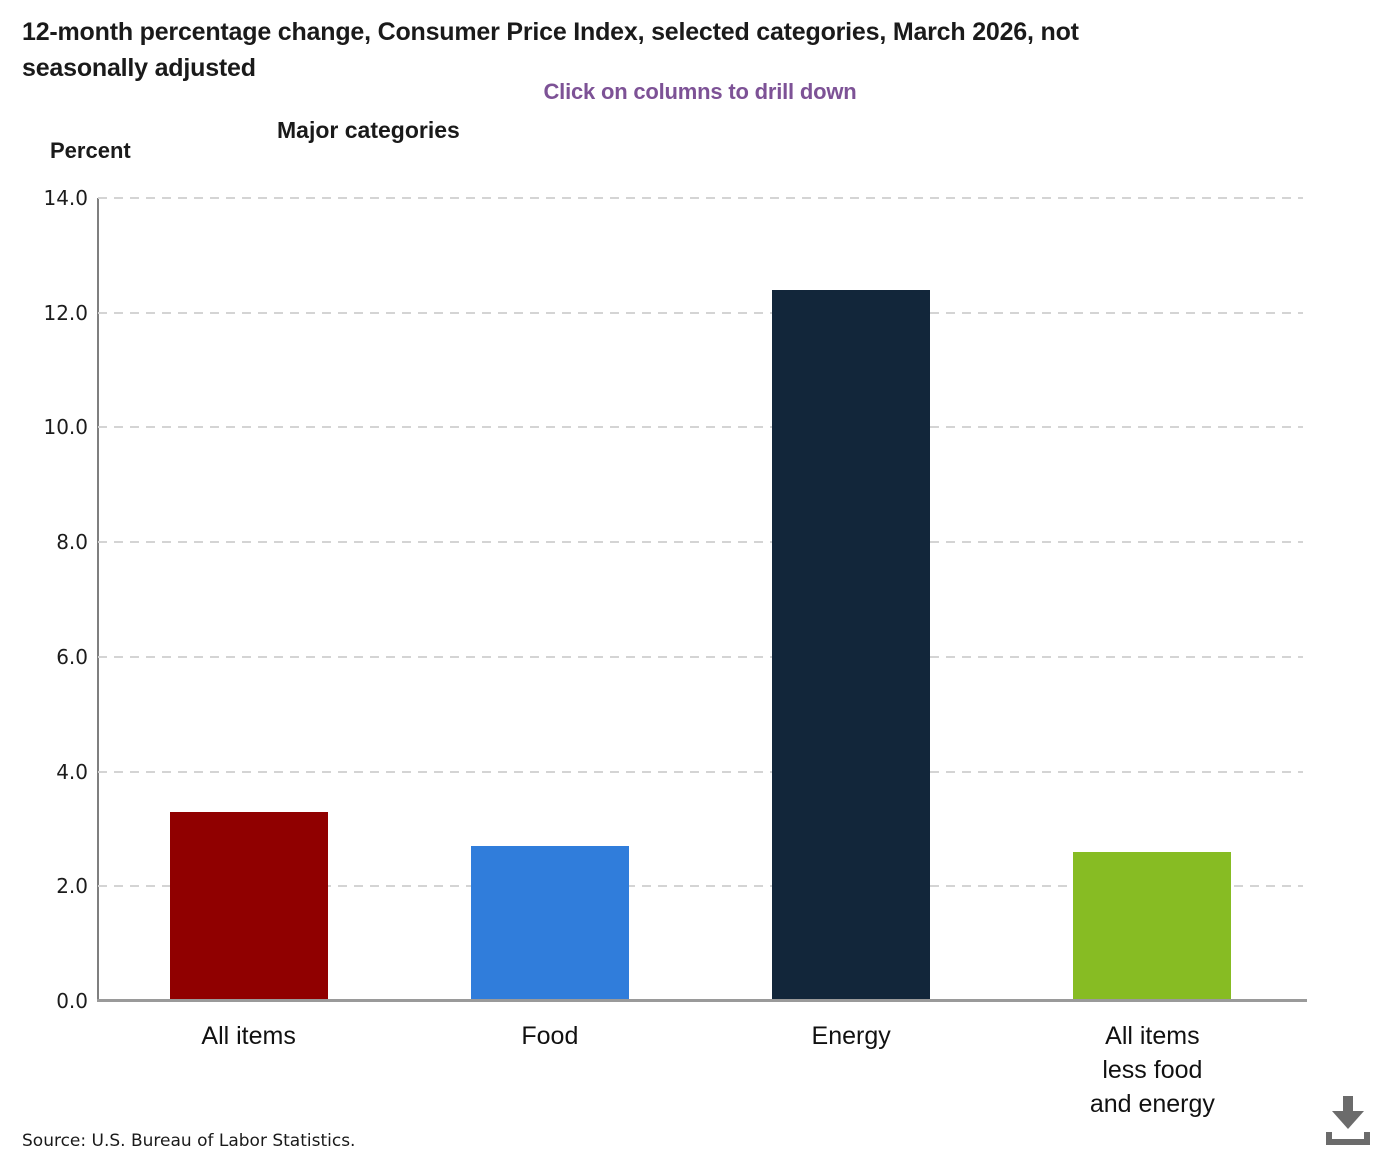 This screenshot has width=1400, height=1160. Describe the element at coordinates (72, 771) in the screenshot. I see `y-tick-label: 4.0` at that location.